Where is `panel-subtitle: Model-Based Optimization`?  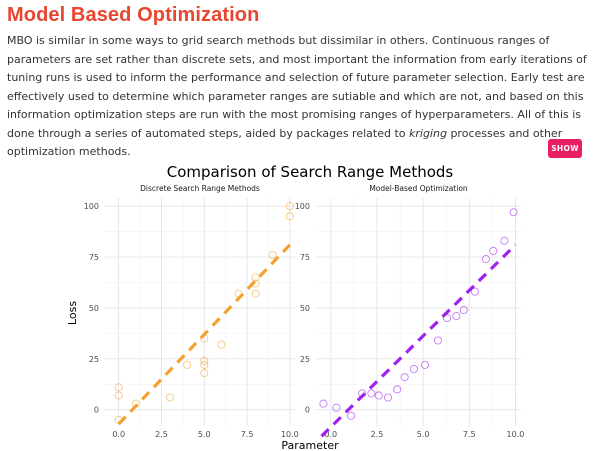
panel-subtitle: Model-Based Optimization is located at coordinates (418, 188).